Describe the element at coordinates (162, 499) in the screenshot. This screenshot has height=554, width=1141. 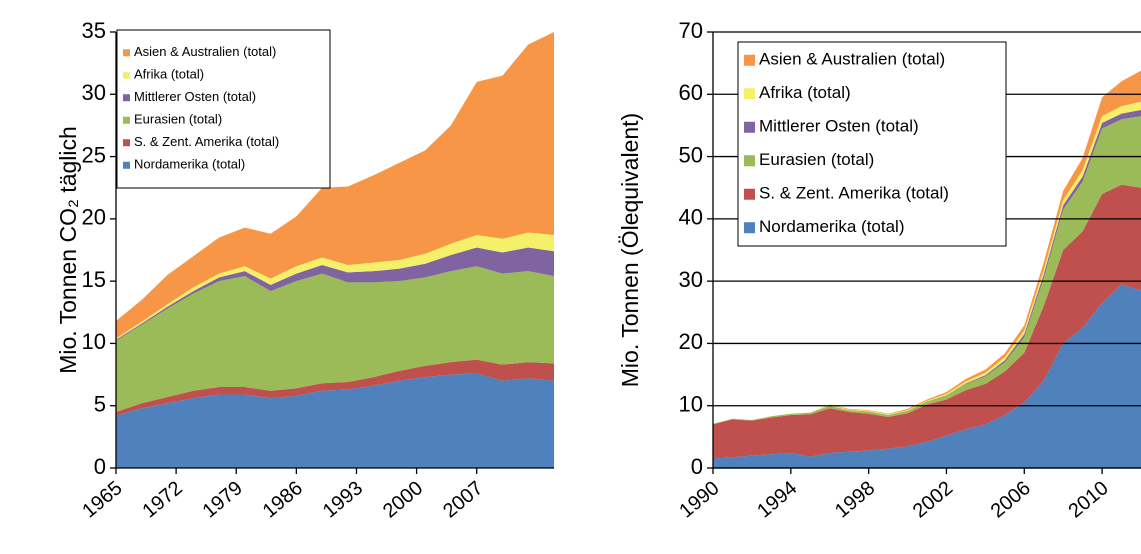
I see `x-tick-label: 1972` at that location.